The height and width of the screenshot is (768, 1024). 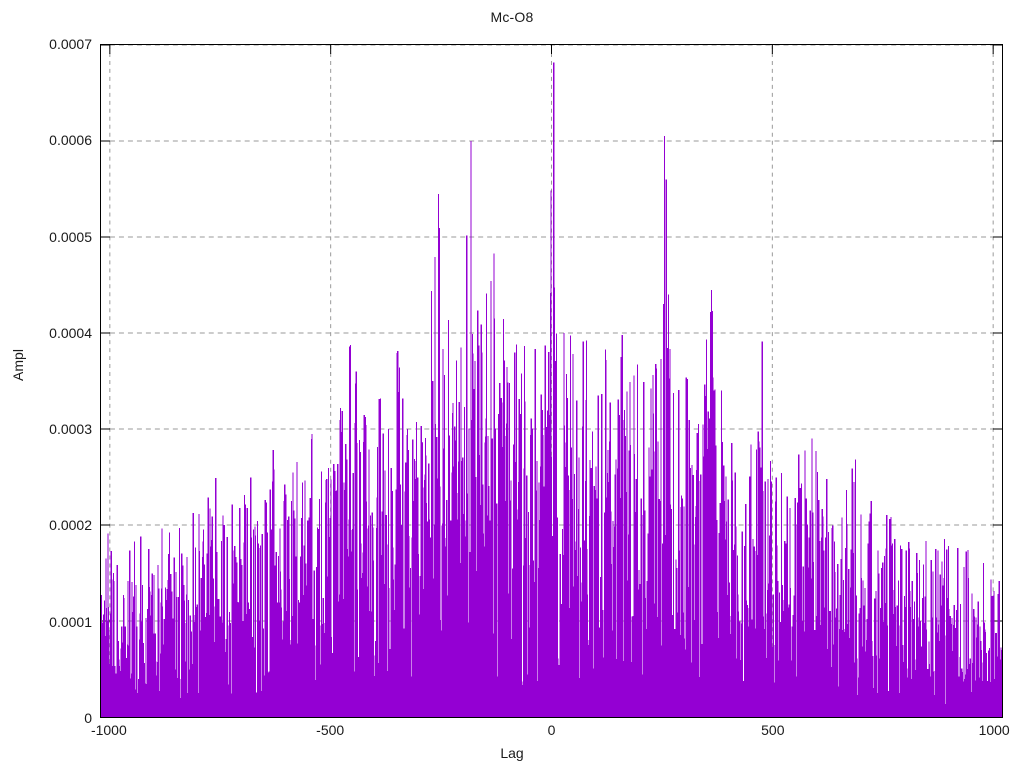 What do you see at coordinates (108, 730) in the screenshot?
I see `x-tick-label: -1000` at bounding box center [108, 730].